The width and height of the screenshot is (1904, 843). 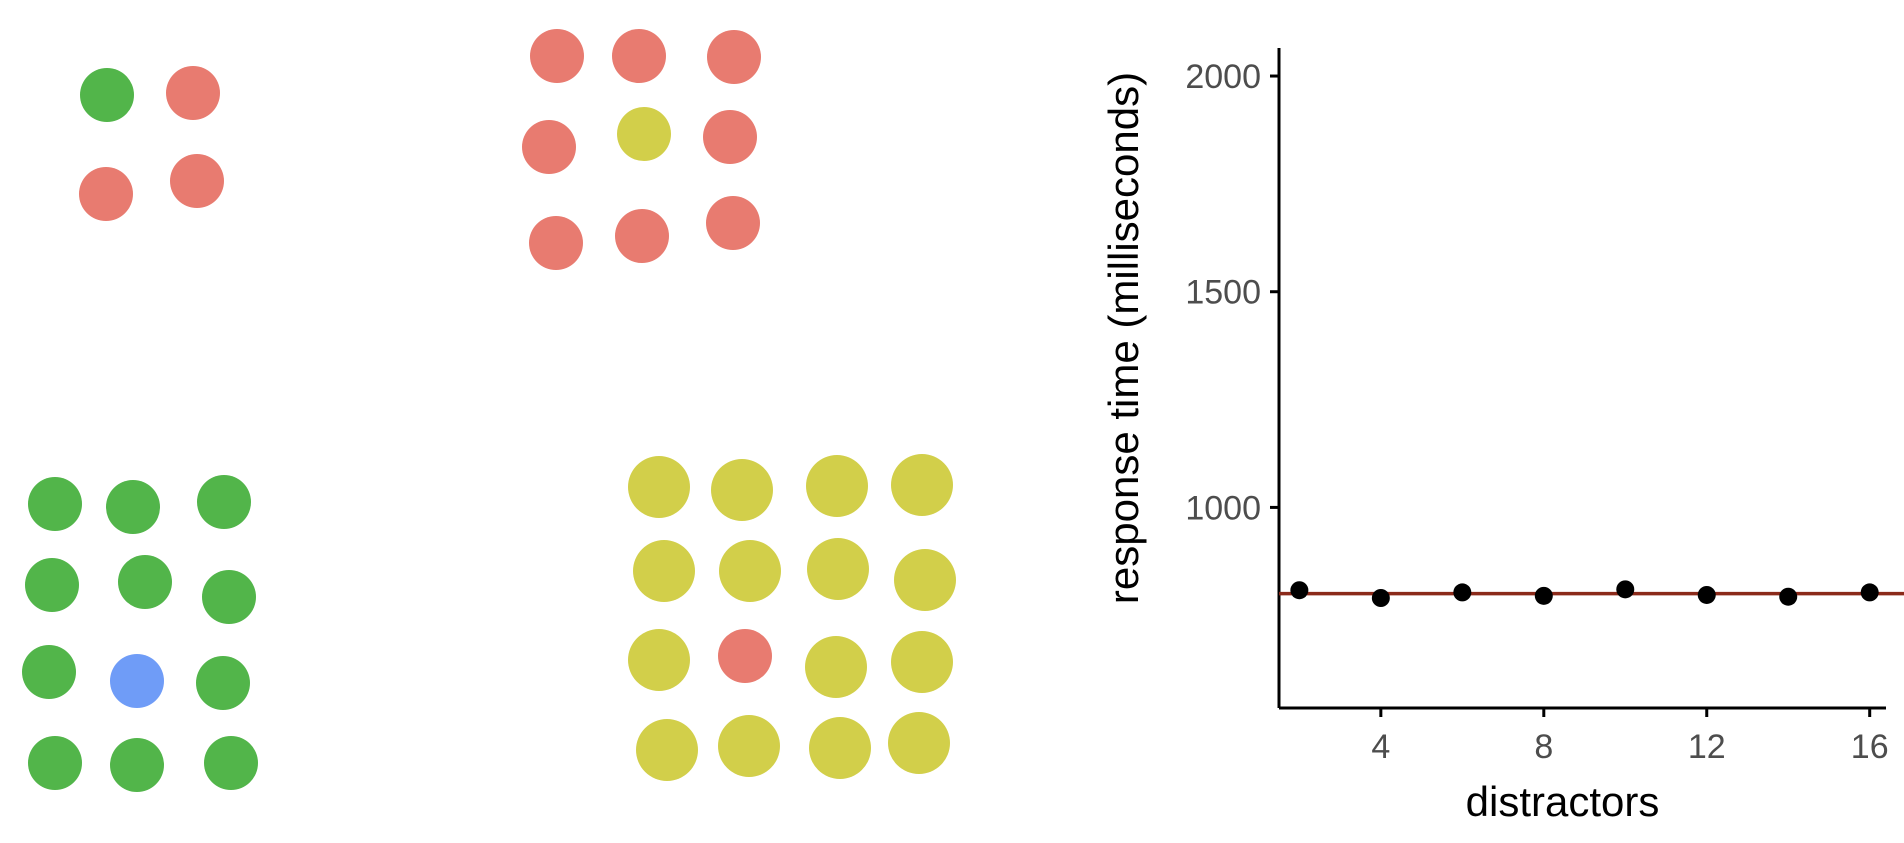 I want to click on y-ticks: 1000 1500 2000, so click(x=1232, y=292).